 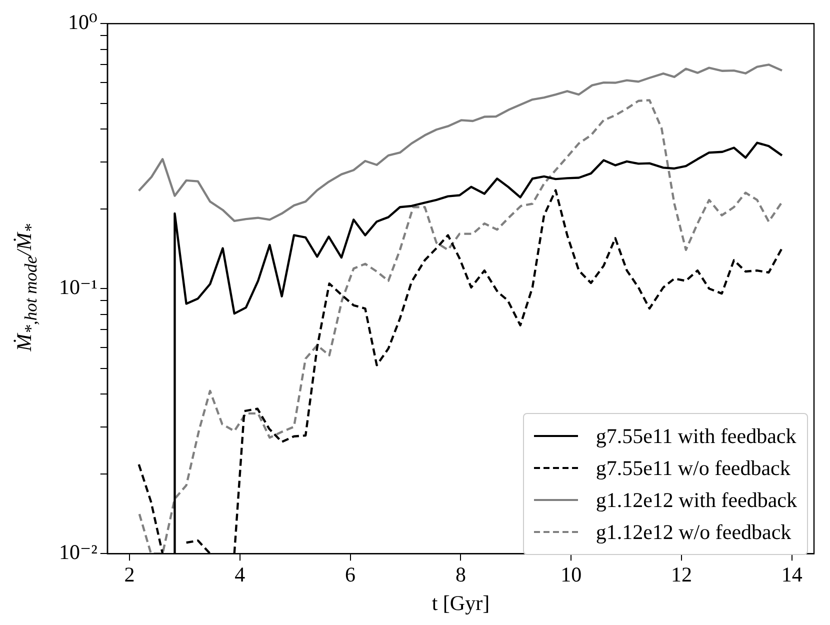 What do you see at coordinates (350, 574) in the screenshot?
I see `x-tick-label: 6` at bounding box center [350, 574].